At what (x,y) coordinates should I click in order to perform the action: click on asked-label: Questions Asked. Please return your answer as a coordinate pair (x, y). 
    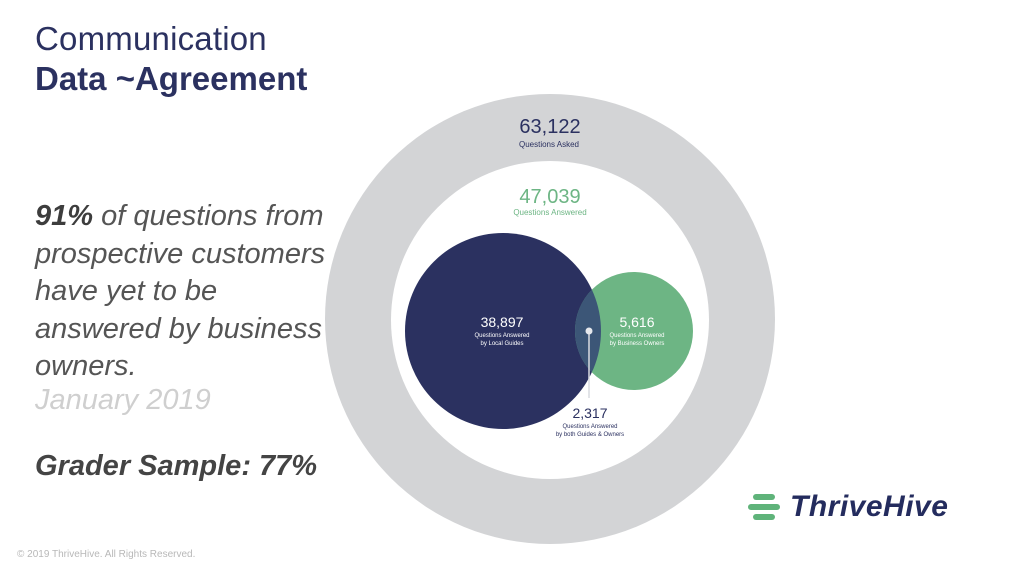
    Looking at the image, I should click on (549, 144).